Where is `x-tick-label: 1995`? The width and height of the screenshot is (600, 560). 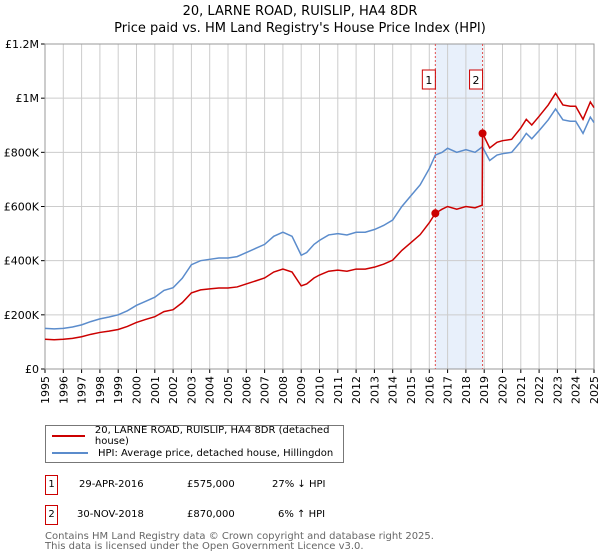
x-tick-label: 1995 is located at coordinates (45, 390).